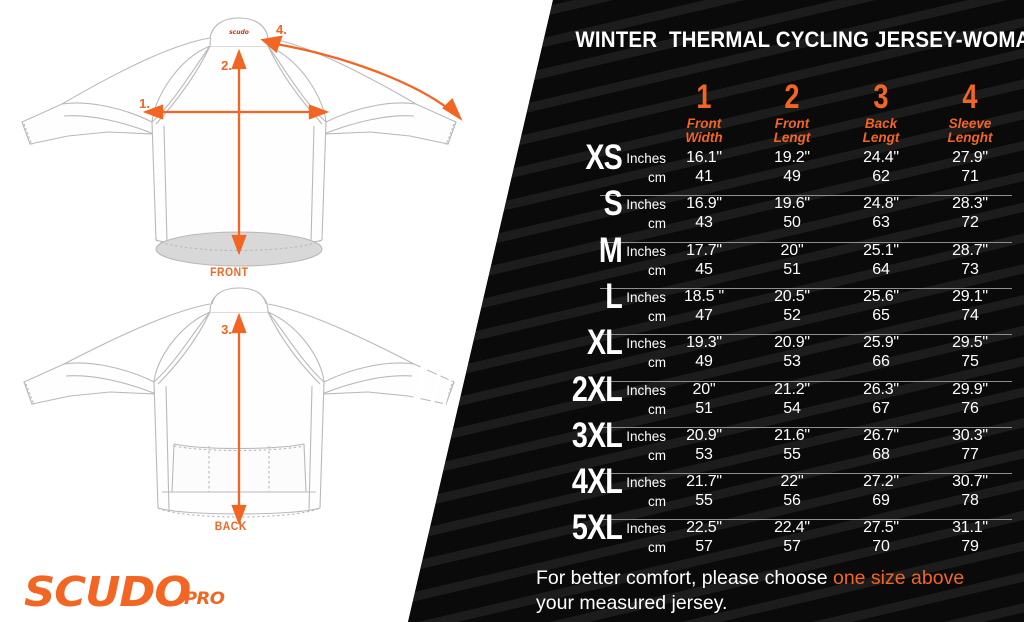  I want to click on table-row: M Inches cm 17.7" 20" 25.1" 28.7" 45 51 64 73, so click(792, 260).